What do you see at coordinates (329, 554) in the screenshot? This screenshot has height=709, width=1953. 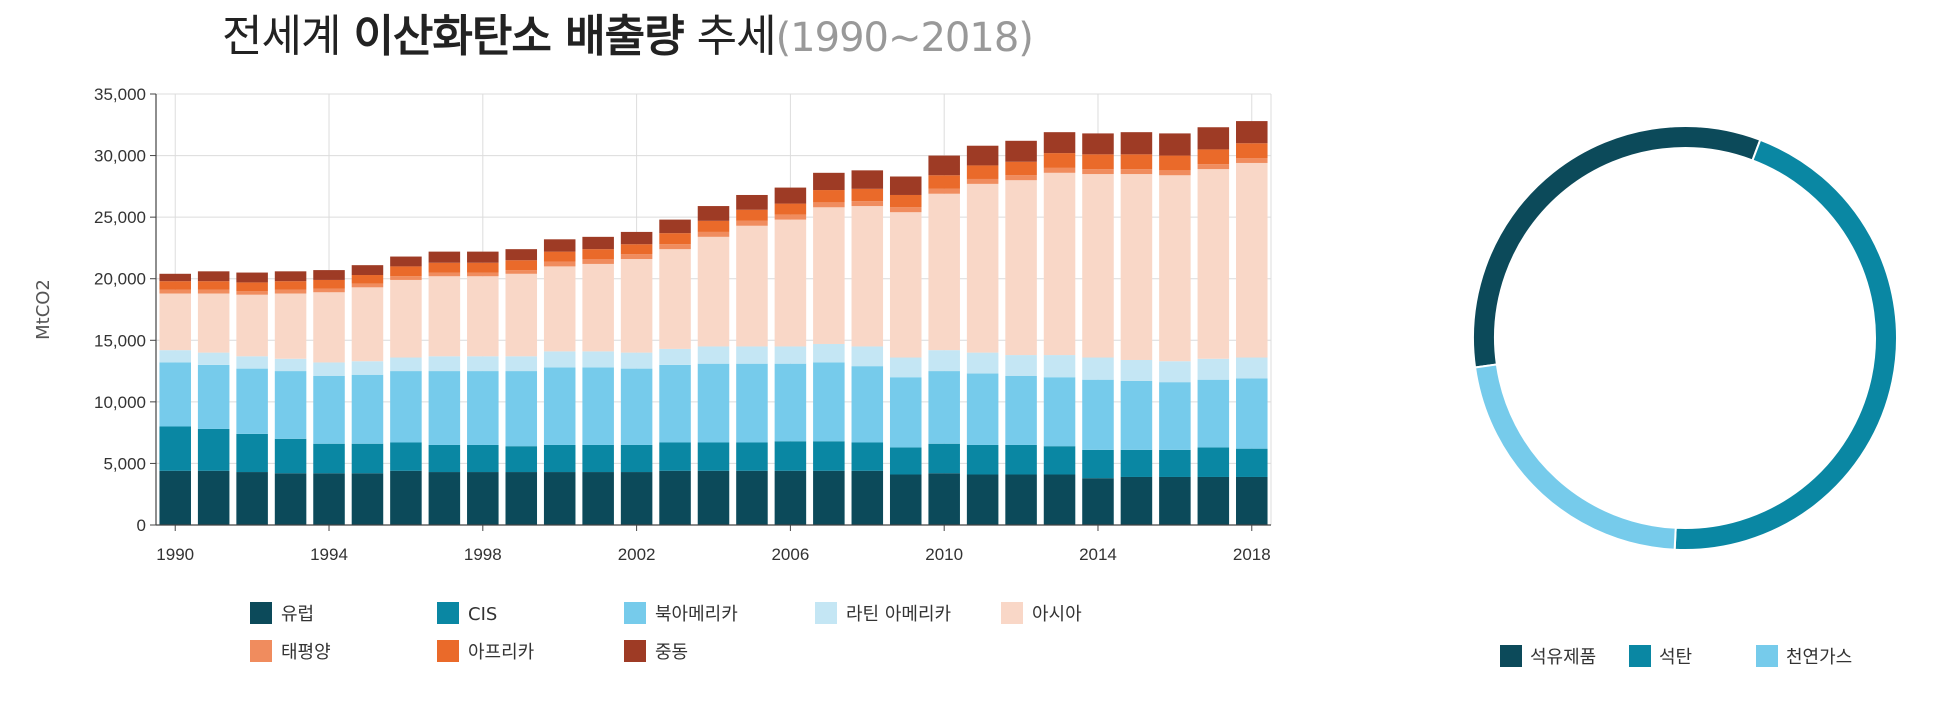 I see `x-tick-label: 1994` at bounding box center [329, 554].